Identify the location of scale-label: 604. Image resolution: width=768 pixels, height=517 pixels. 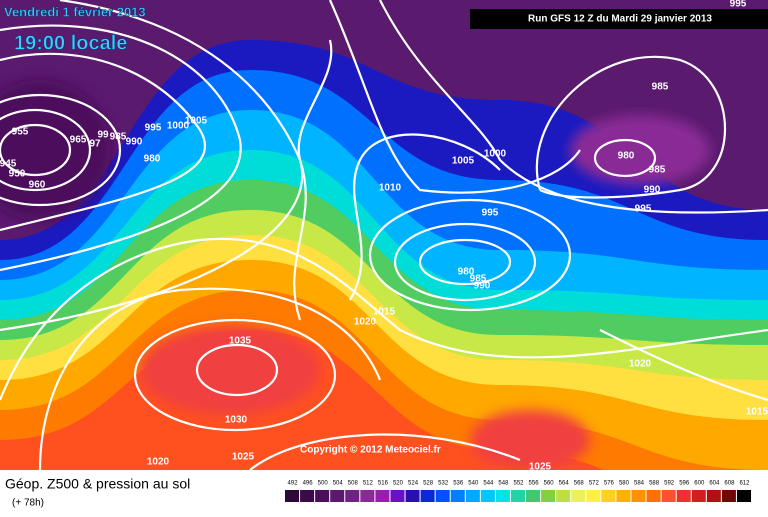
(714, 484).